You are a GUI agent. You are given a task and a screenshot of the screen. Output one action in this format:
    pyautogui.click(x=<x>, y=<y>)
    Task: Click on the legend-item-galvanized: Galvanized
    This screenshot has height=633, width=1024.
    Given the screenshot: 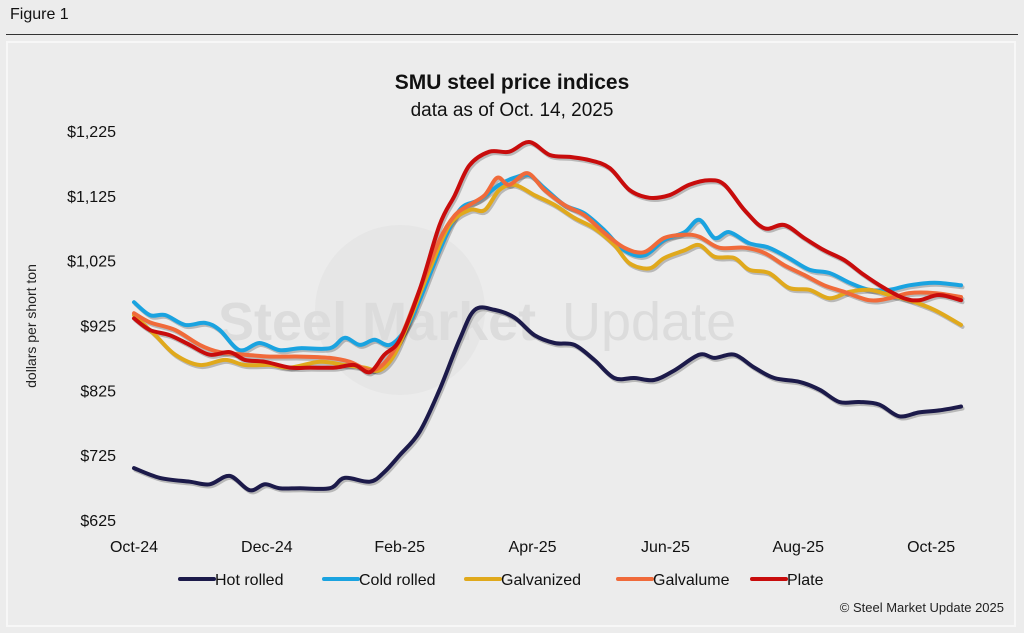 What is the action you would take?
    pyautogui.click(x=522, y=580)
    